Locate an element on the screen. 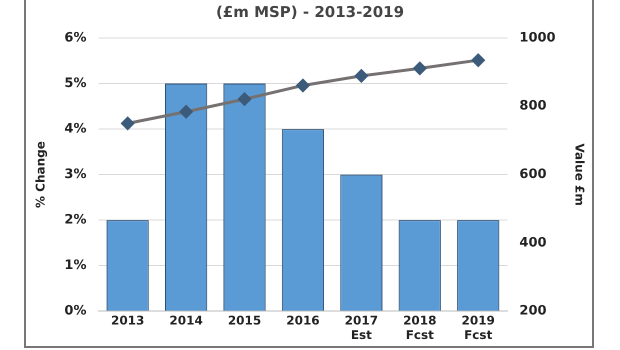 This screenshot has width=620, height=350. y2-tick-label: 800 is located at coordinates (533, 106).